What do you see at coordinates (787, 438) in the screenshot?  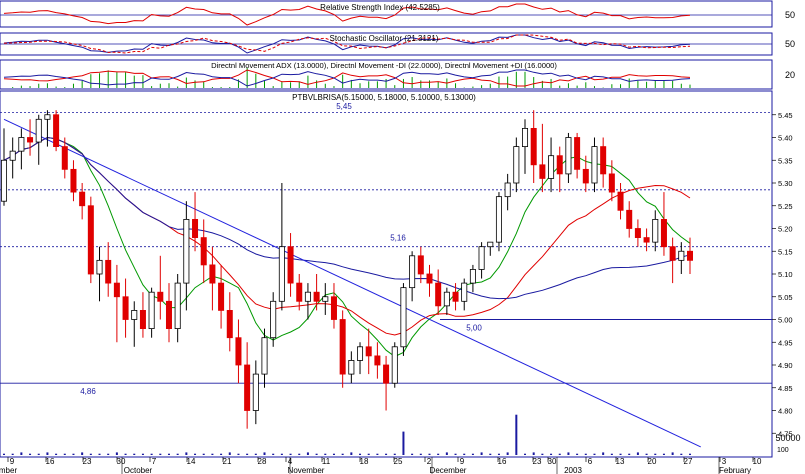 I see `volume-axis-label: 50000` at bounding box center [787, 438].